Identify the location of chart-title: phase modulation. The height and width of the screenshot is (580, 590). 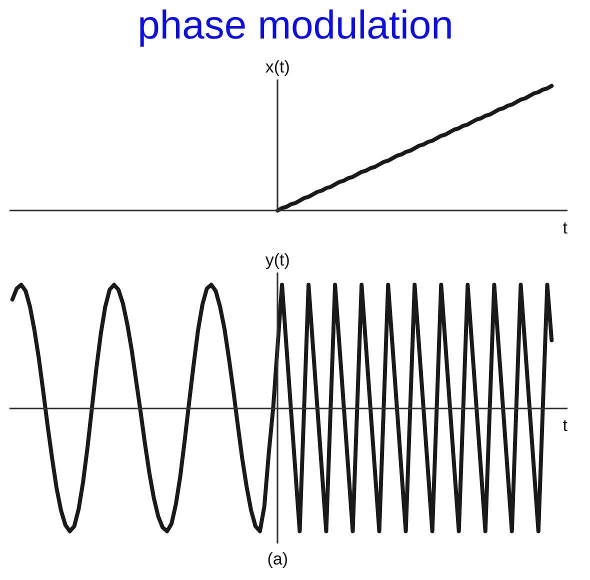
(296, 26).